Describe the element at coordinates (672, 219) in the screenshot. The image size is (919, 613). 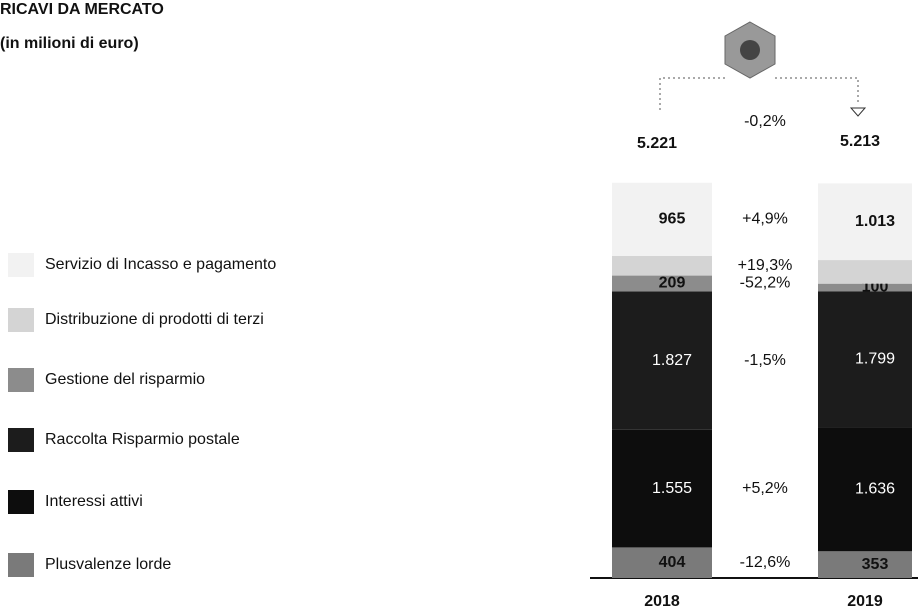
I see `value-label: 965` at that location.